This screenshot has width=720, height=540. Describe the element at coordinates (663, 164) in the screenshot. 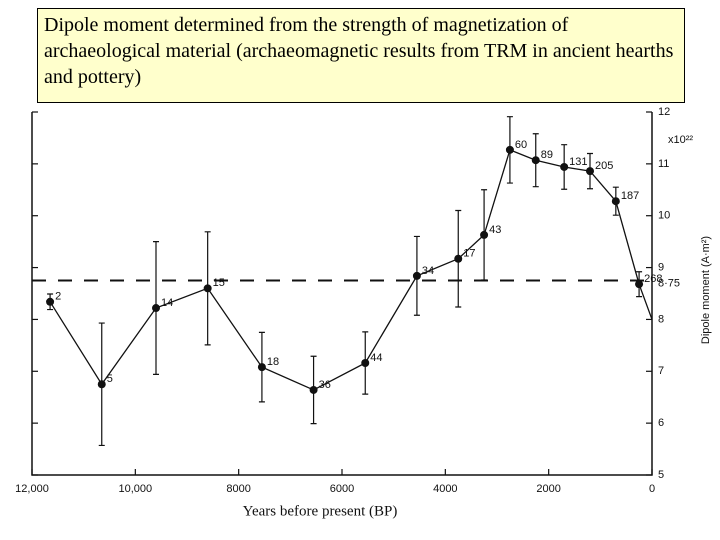

I see `y-tick-label: 11` at that location.